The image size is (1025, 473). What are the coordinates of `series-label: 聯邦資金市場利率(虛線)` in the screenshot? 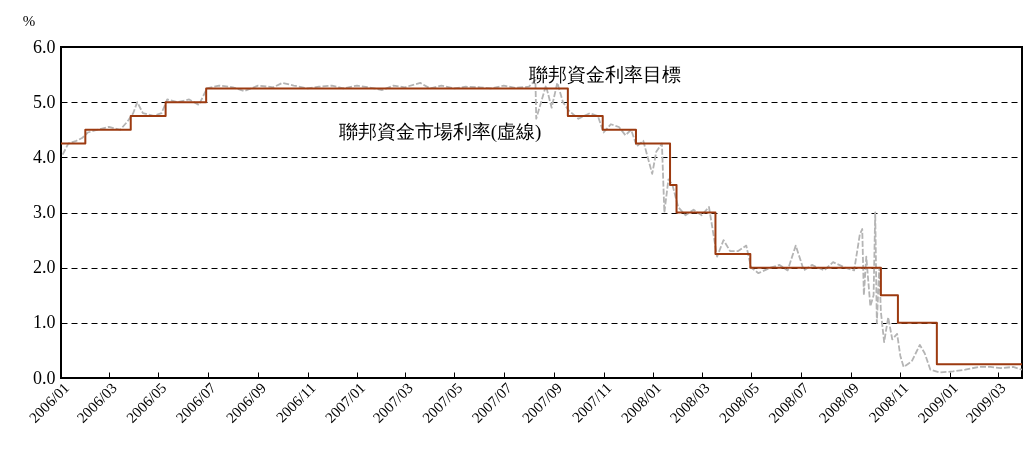 It's located at (440, 132).